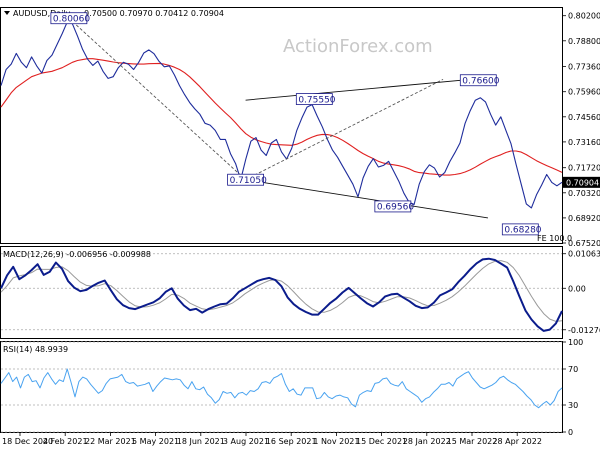  Describe the element at coordinates (584, 67) in the screenshot. I see `y-tick-label: 0.77360` at that location.